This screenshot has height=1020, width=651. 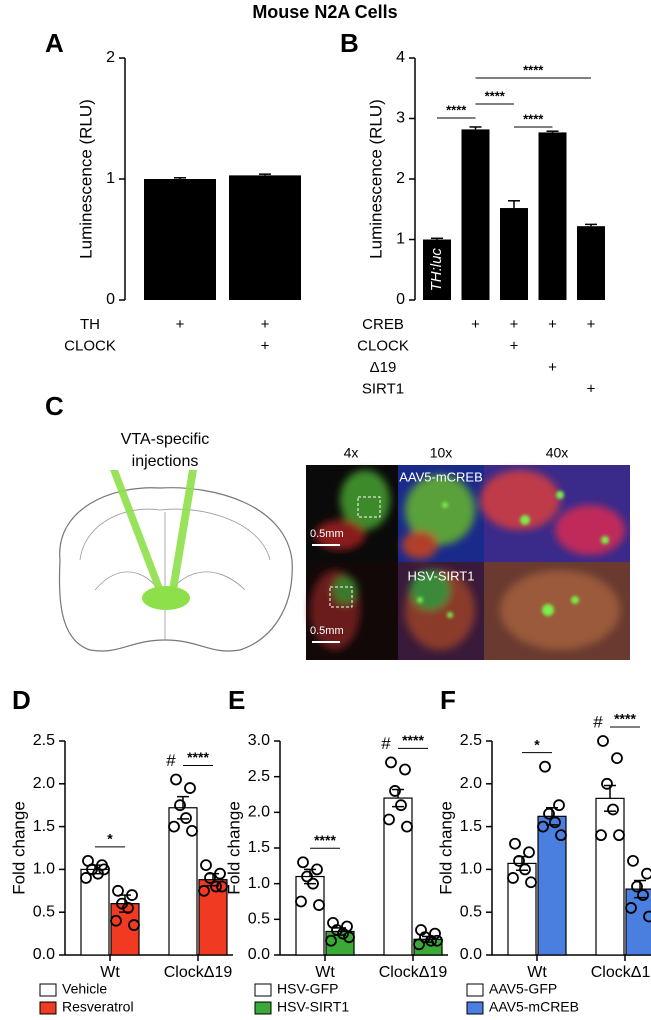 I want to click on y-tick-label: 2, so click(x=110, y=57).